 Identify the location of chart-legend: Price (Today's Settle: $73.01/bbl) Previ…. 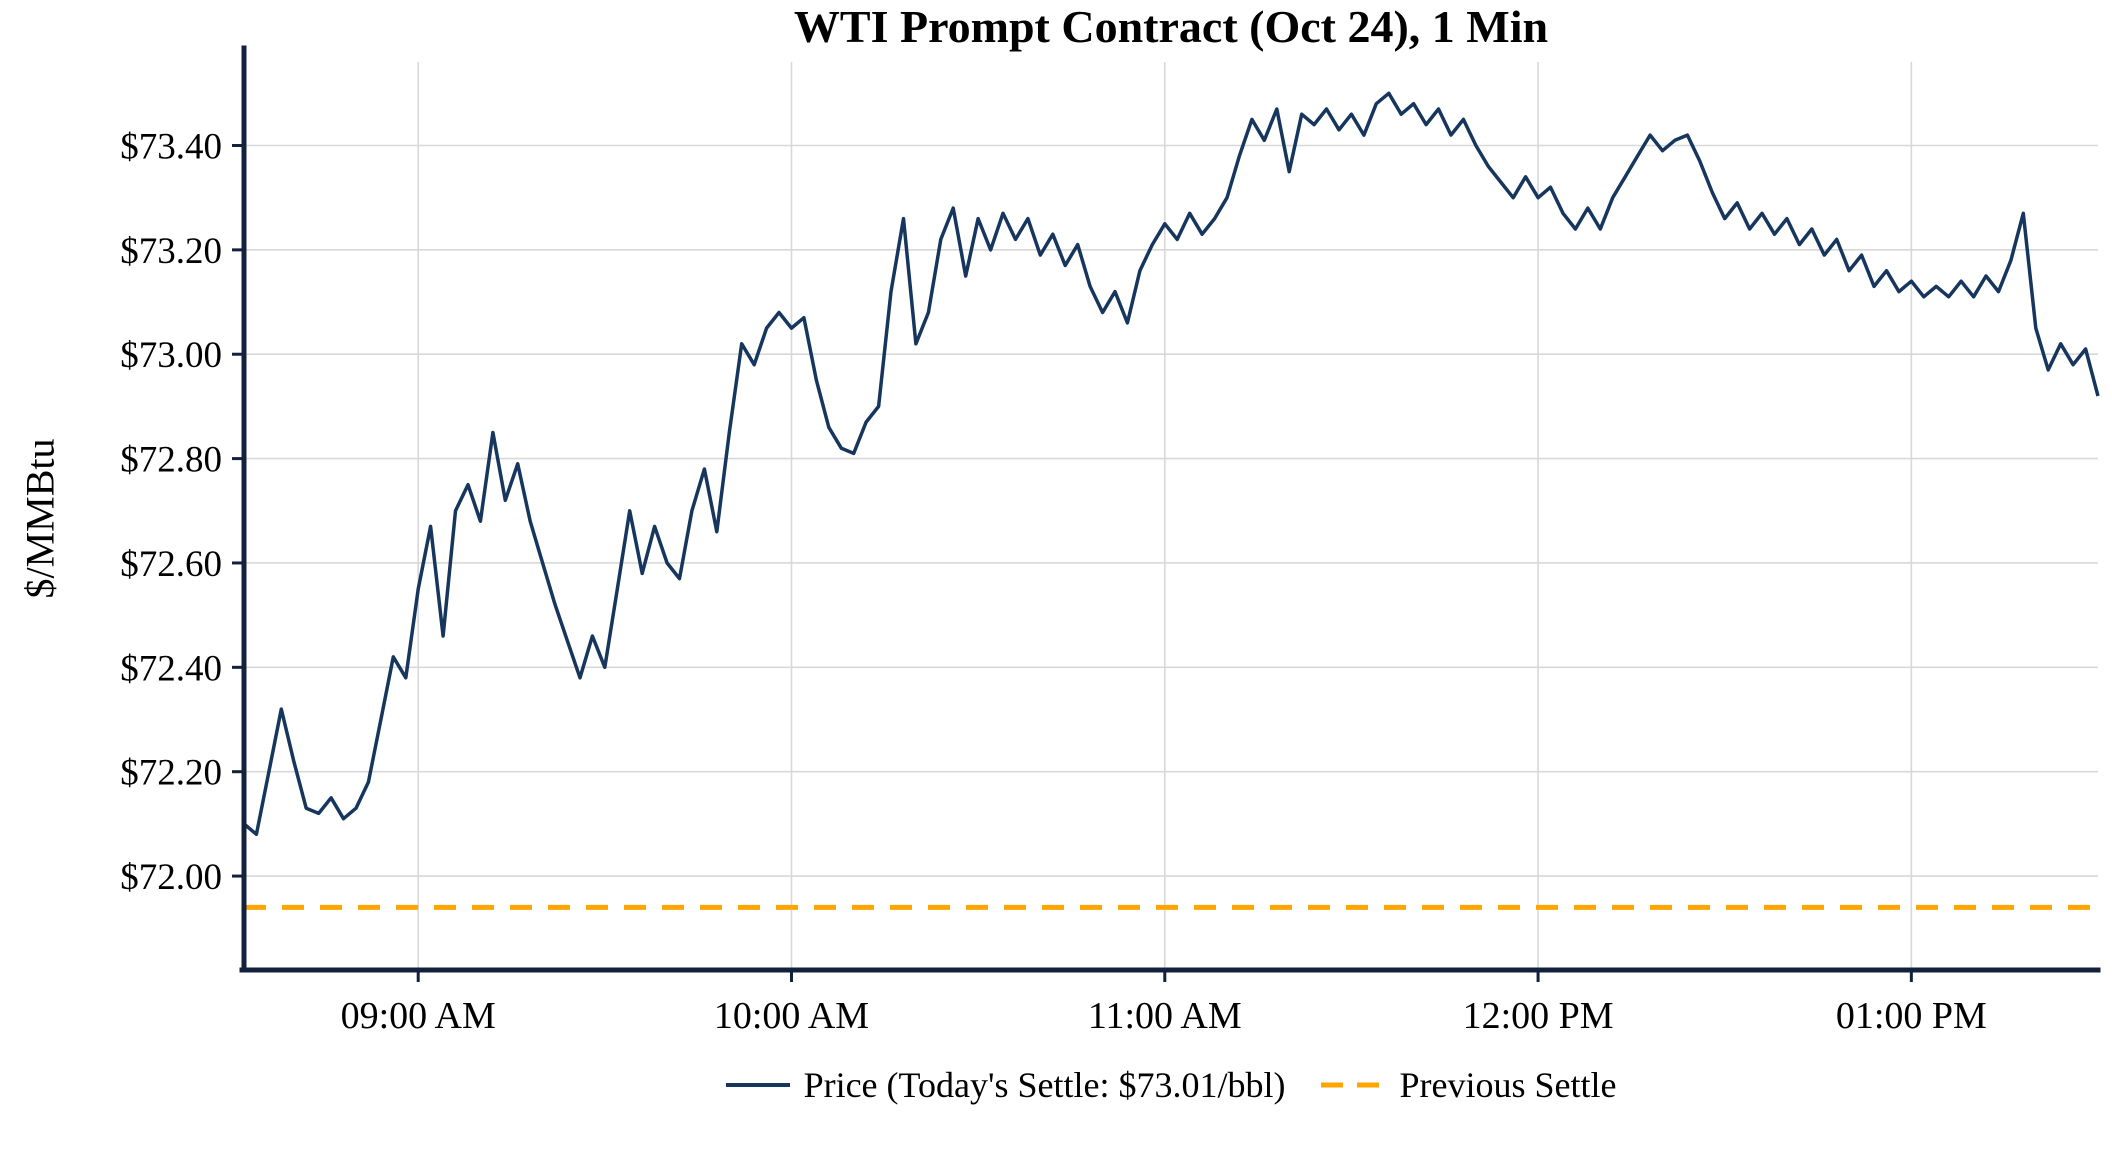
(1171, 1085).